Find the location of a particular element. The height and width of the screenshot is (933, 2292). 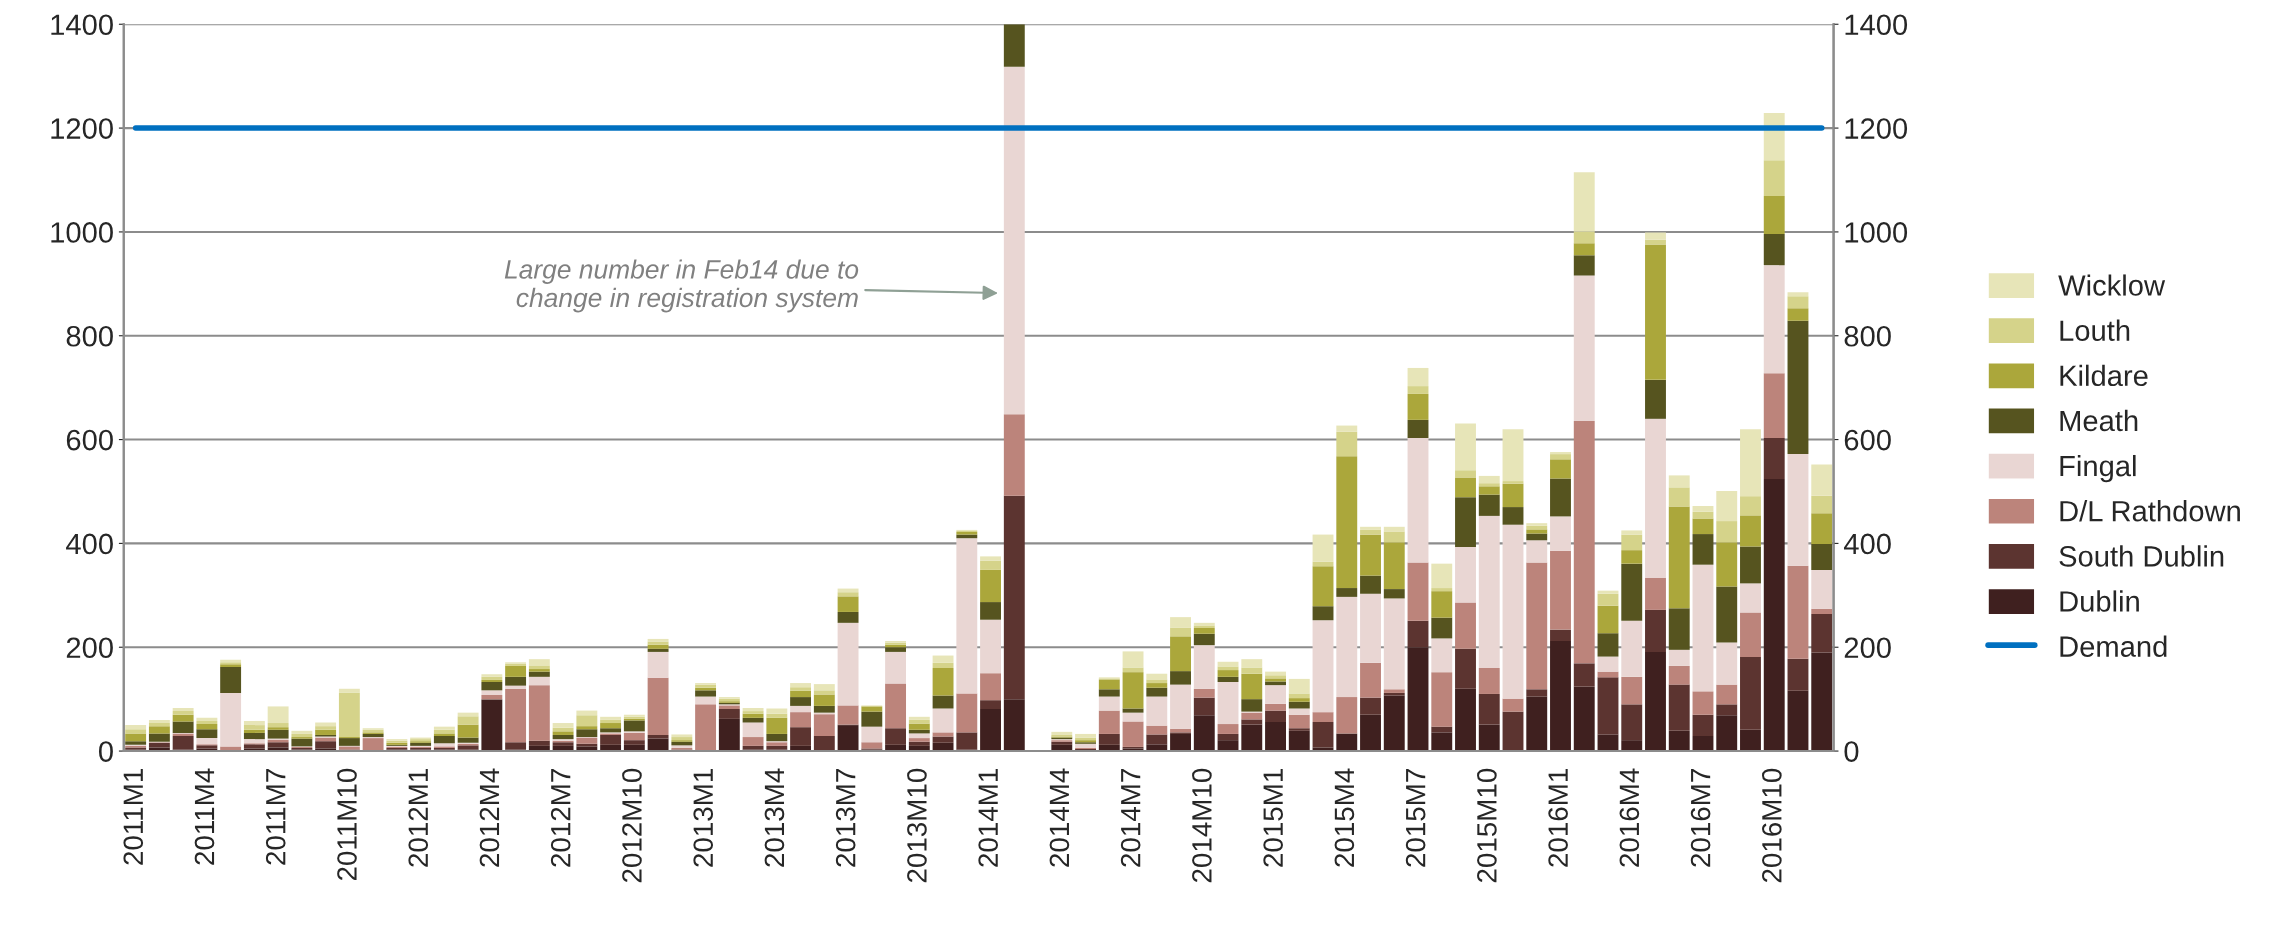

x-tick-label: 2015M4 is located at coordinates (1344, 817).